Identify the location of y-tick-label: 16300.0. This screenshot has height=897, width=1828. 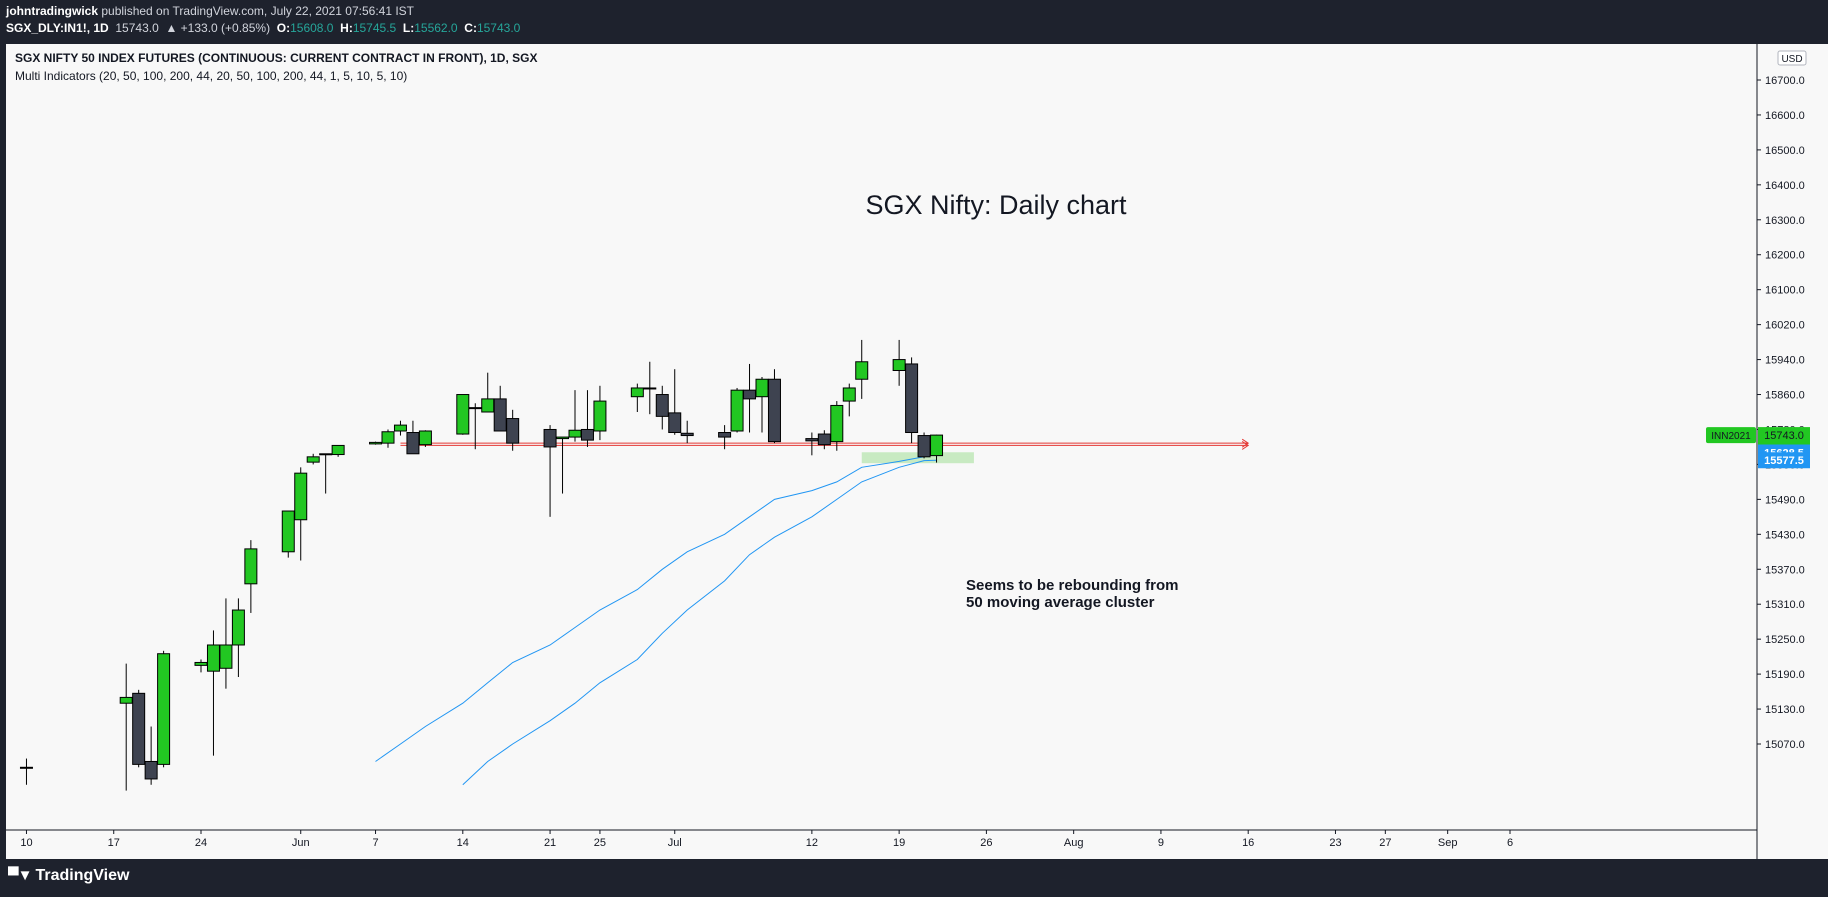
(1785, 221).